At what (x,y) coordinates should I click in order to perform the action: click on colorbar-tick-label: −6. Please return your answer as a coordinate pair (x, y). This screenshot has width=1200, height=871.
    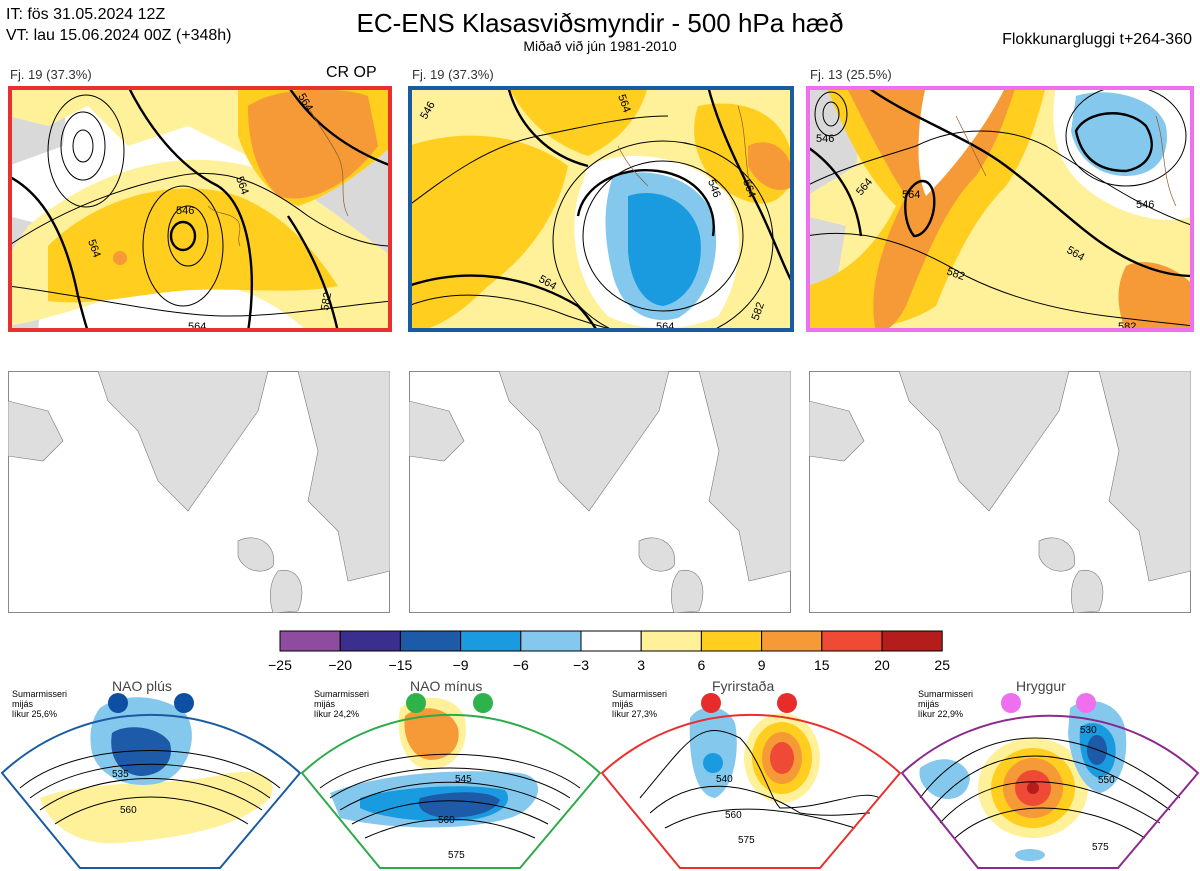
    Looking at the image, I should click on (521, 665).